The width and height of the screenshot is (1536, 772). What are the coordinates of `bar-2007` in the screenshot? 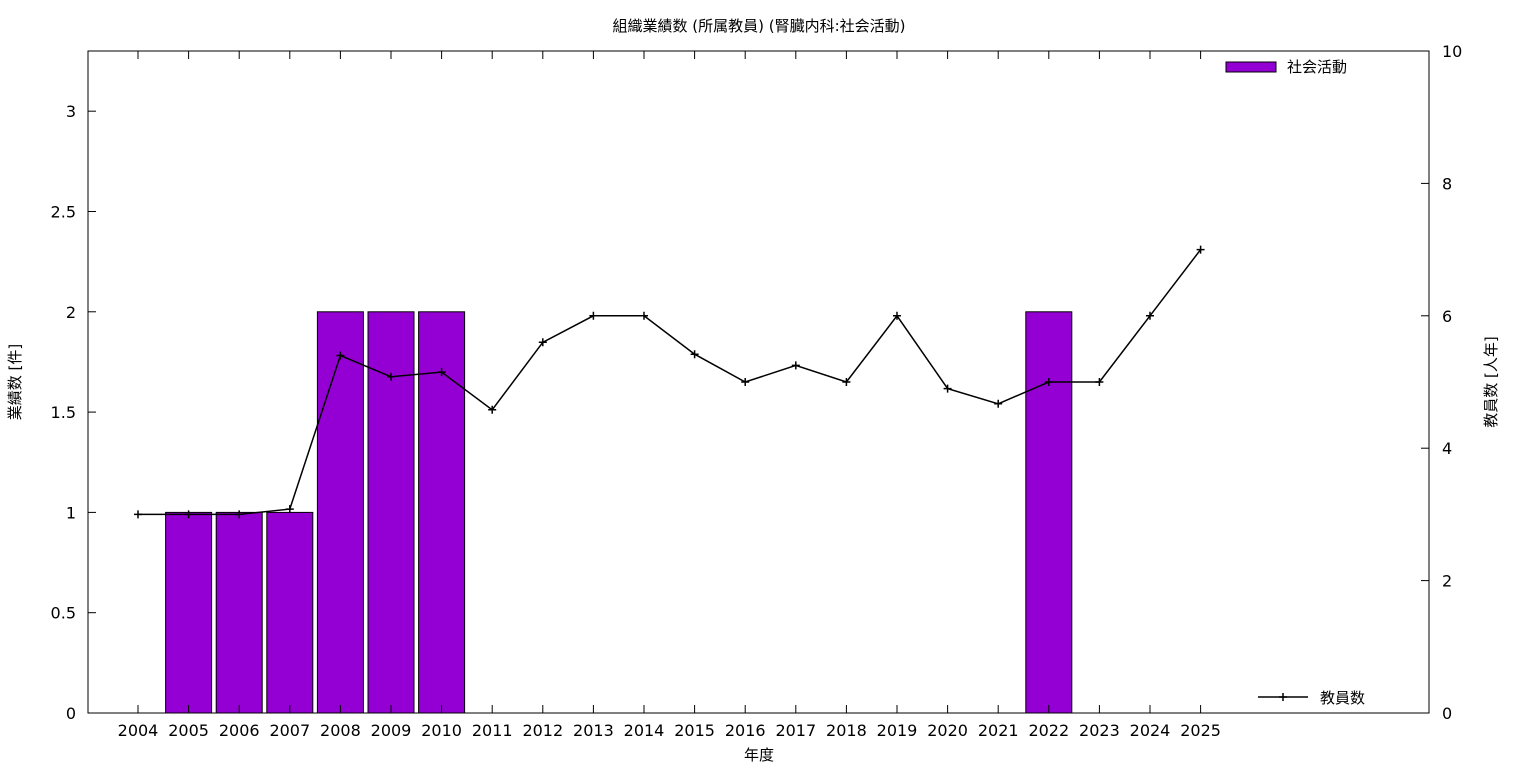 It's located at (290, 612).